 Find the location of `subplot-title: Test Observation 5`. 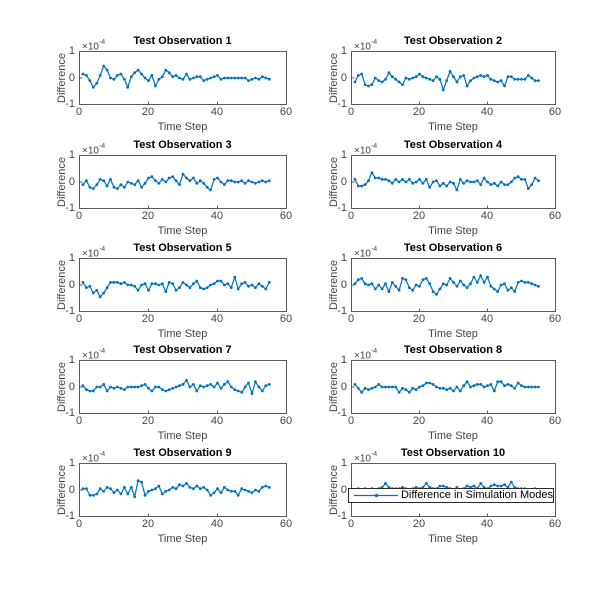

subplot-title: Test Observation 5 is located at coordinates (182, 248).